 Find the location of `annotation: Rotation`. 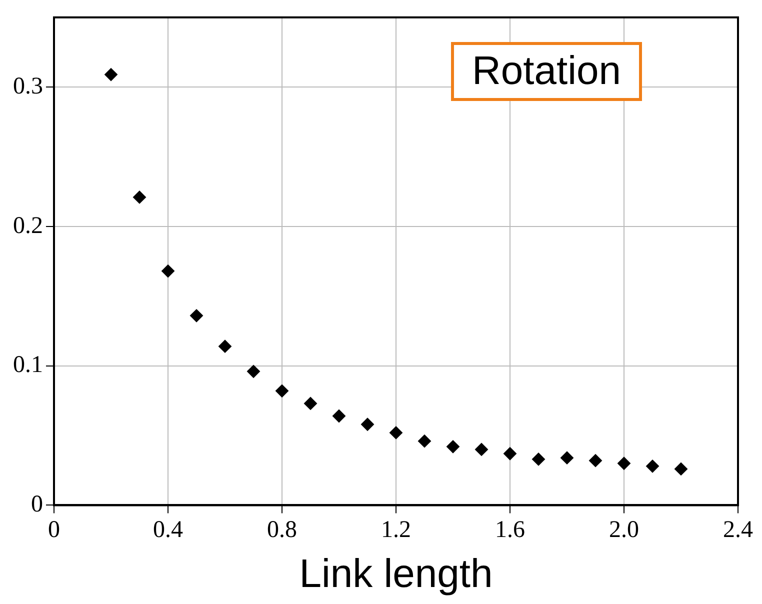

annotation: Rotation is located at coordinates (546, 71).